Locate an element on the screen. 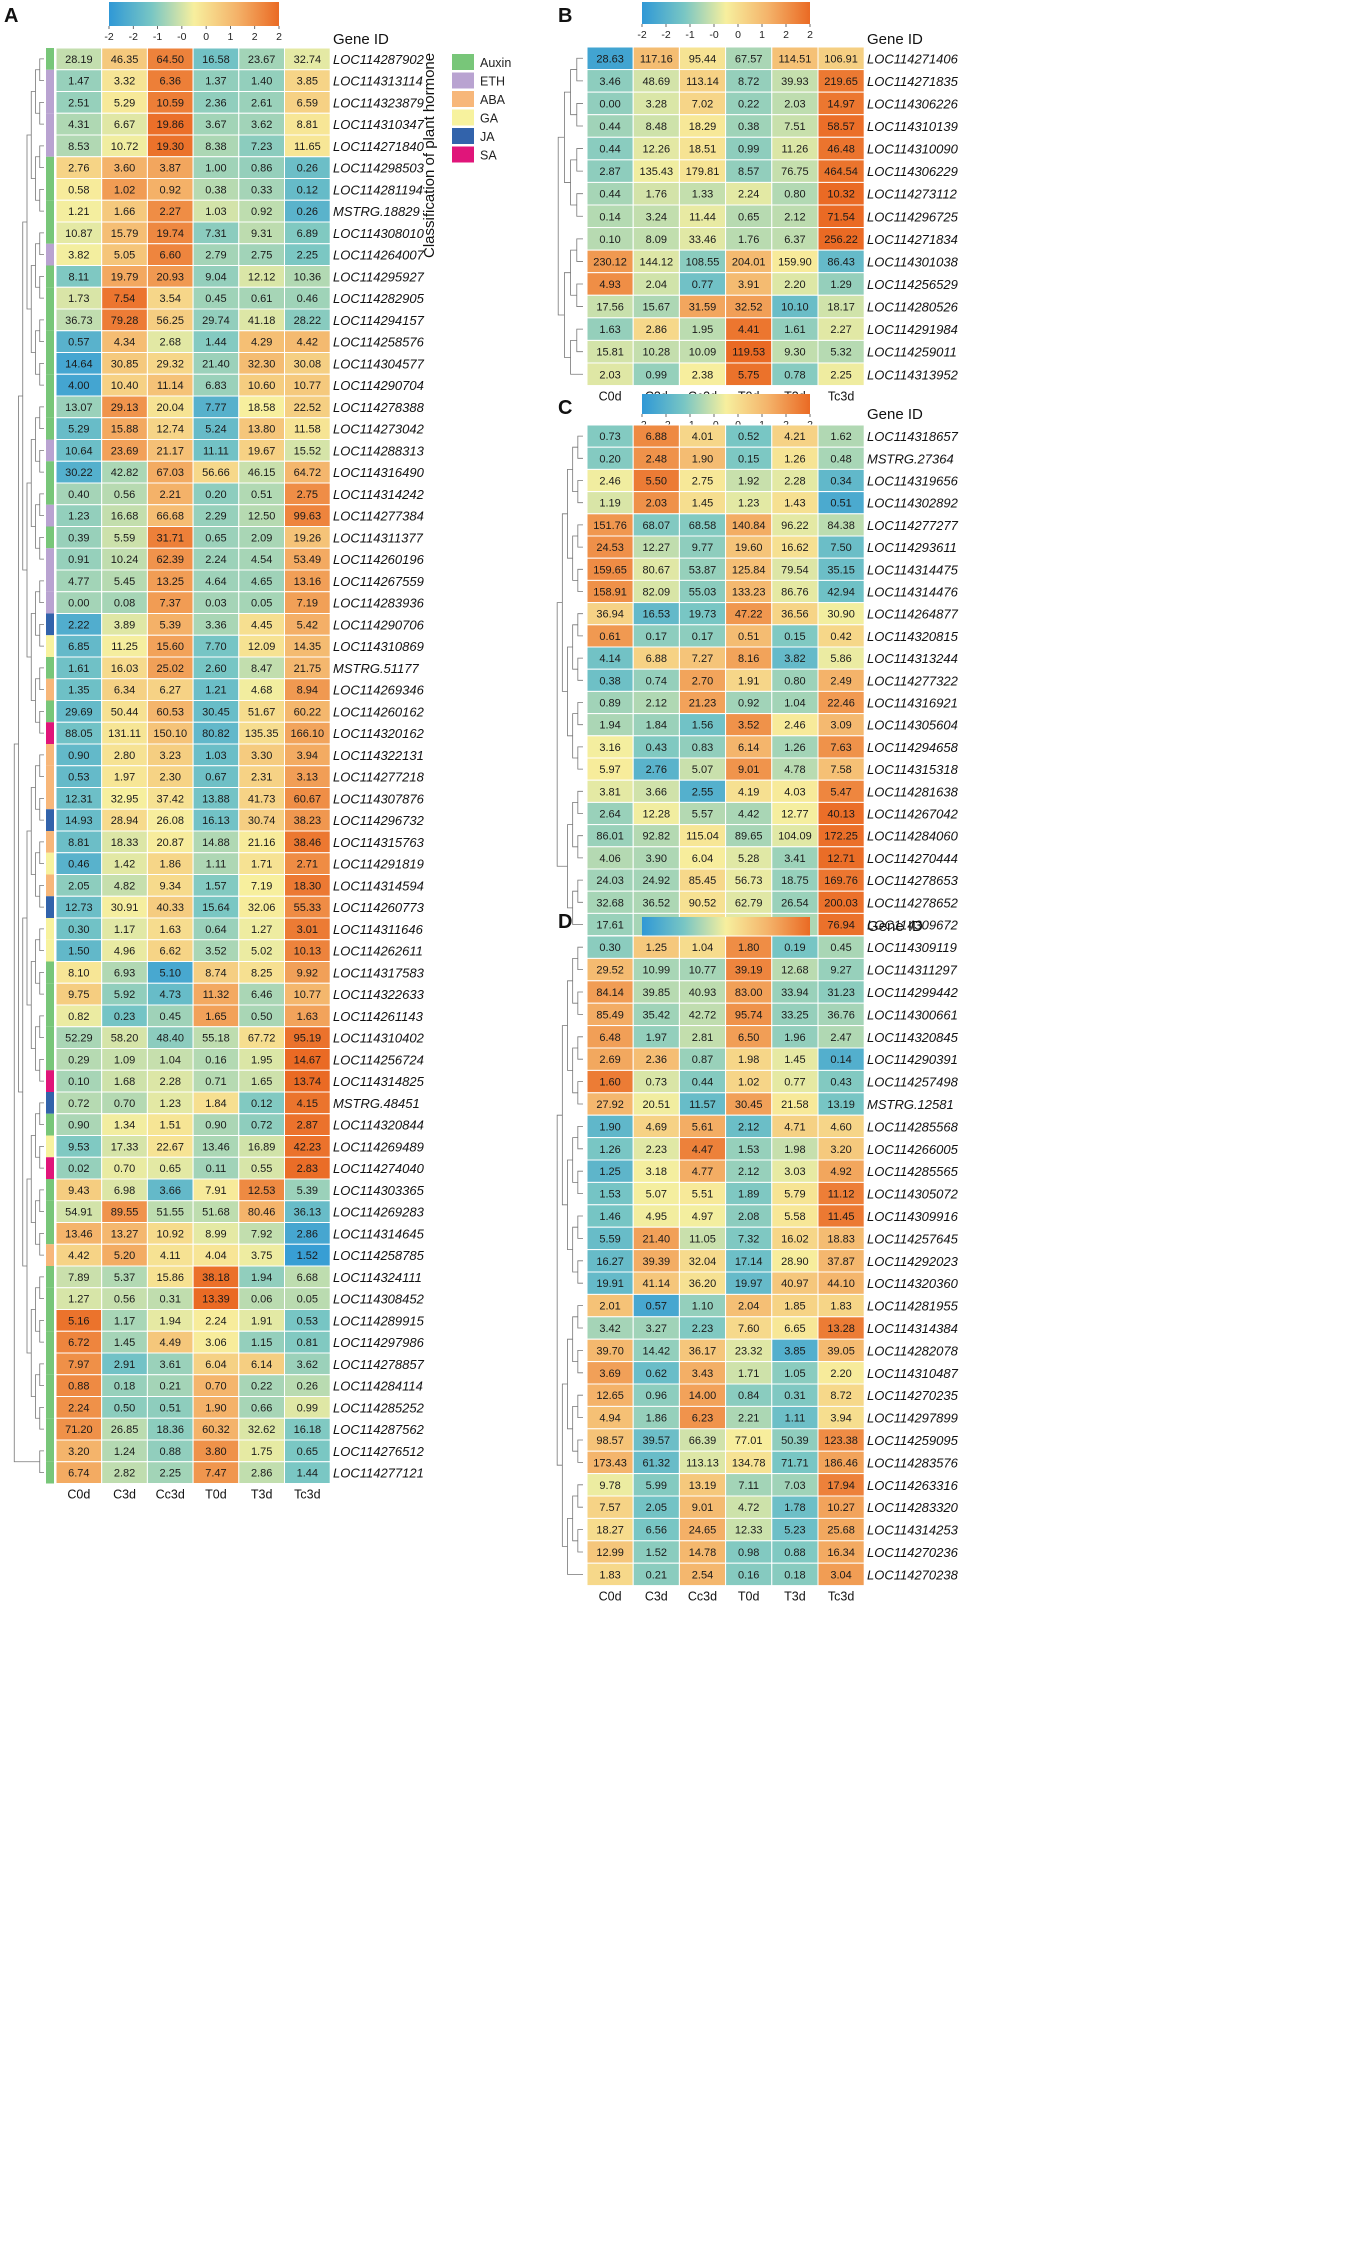  cell-value: 90.52 is located at coordinates (703, 903).